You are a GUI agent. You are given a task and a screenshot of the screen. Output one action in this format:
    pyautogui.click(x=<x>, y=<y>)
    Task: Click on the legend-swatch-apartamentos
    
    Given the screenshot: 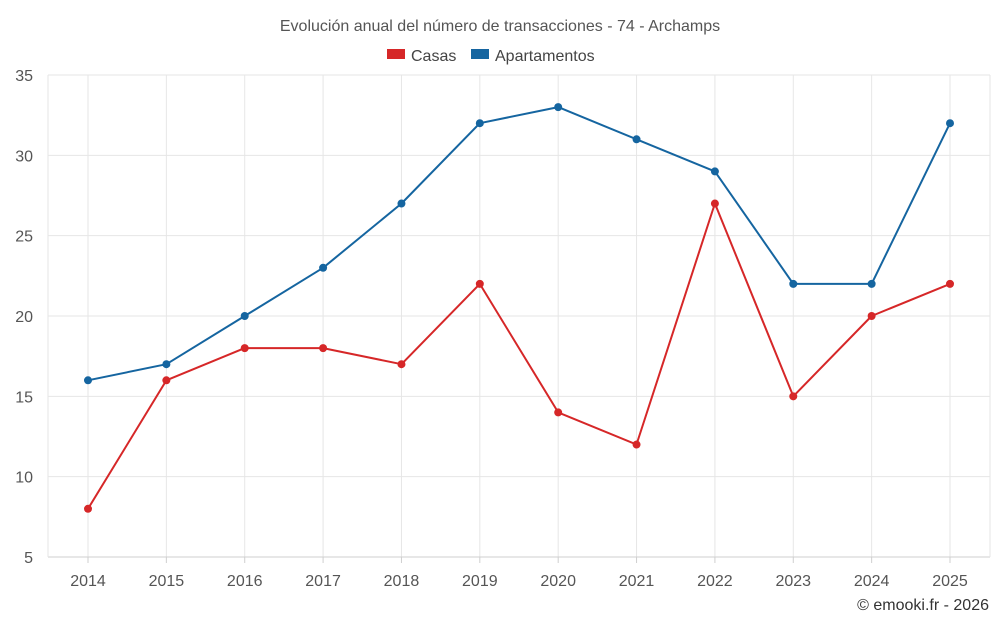 What is the action you would take?
    pyautogui.click(x=480, y=54)
    